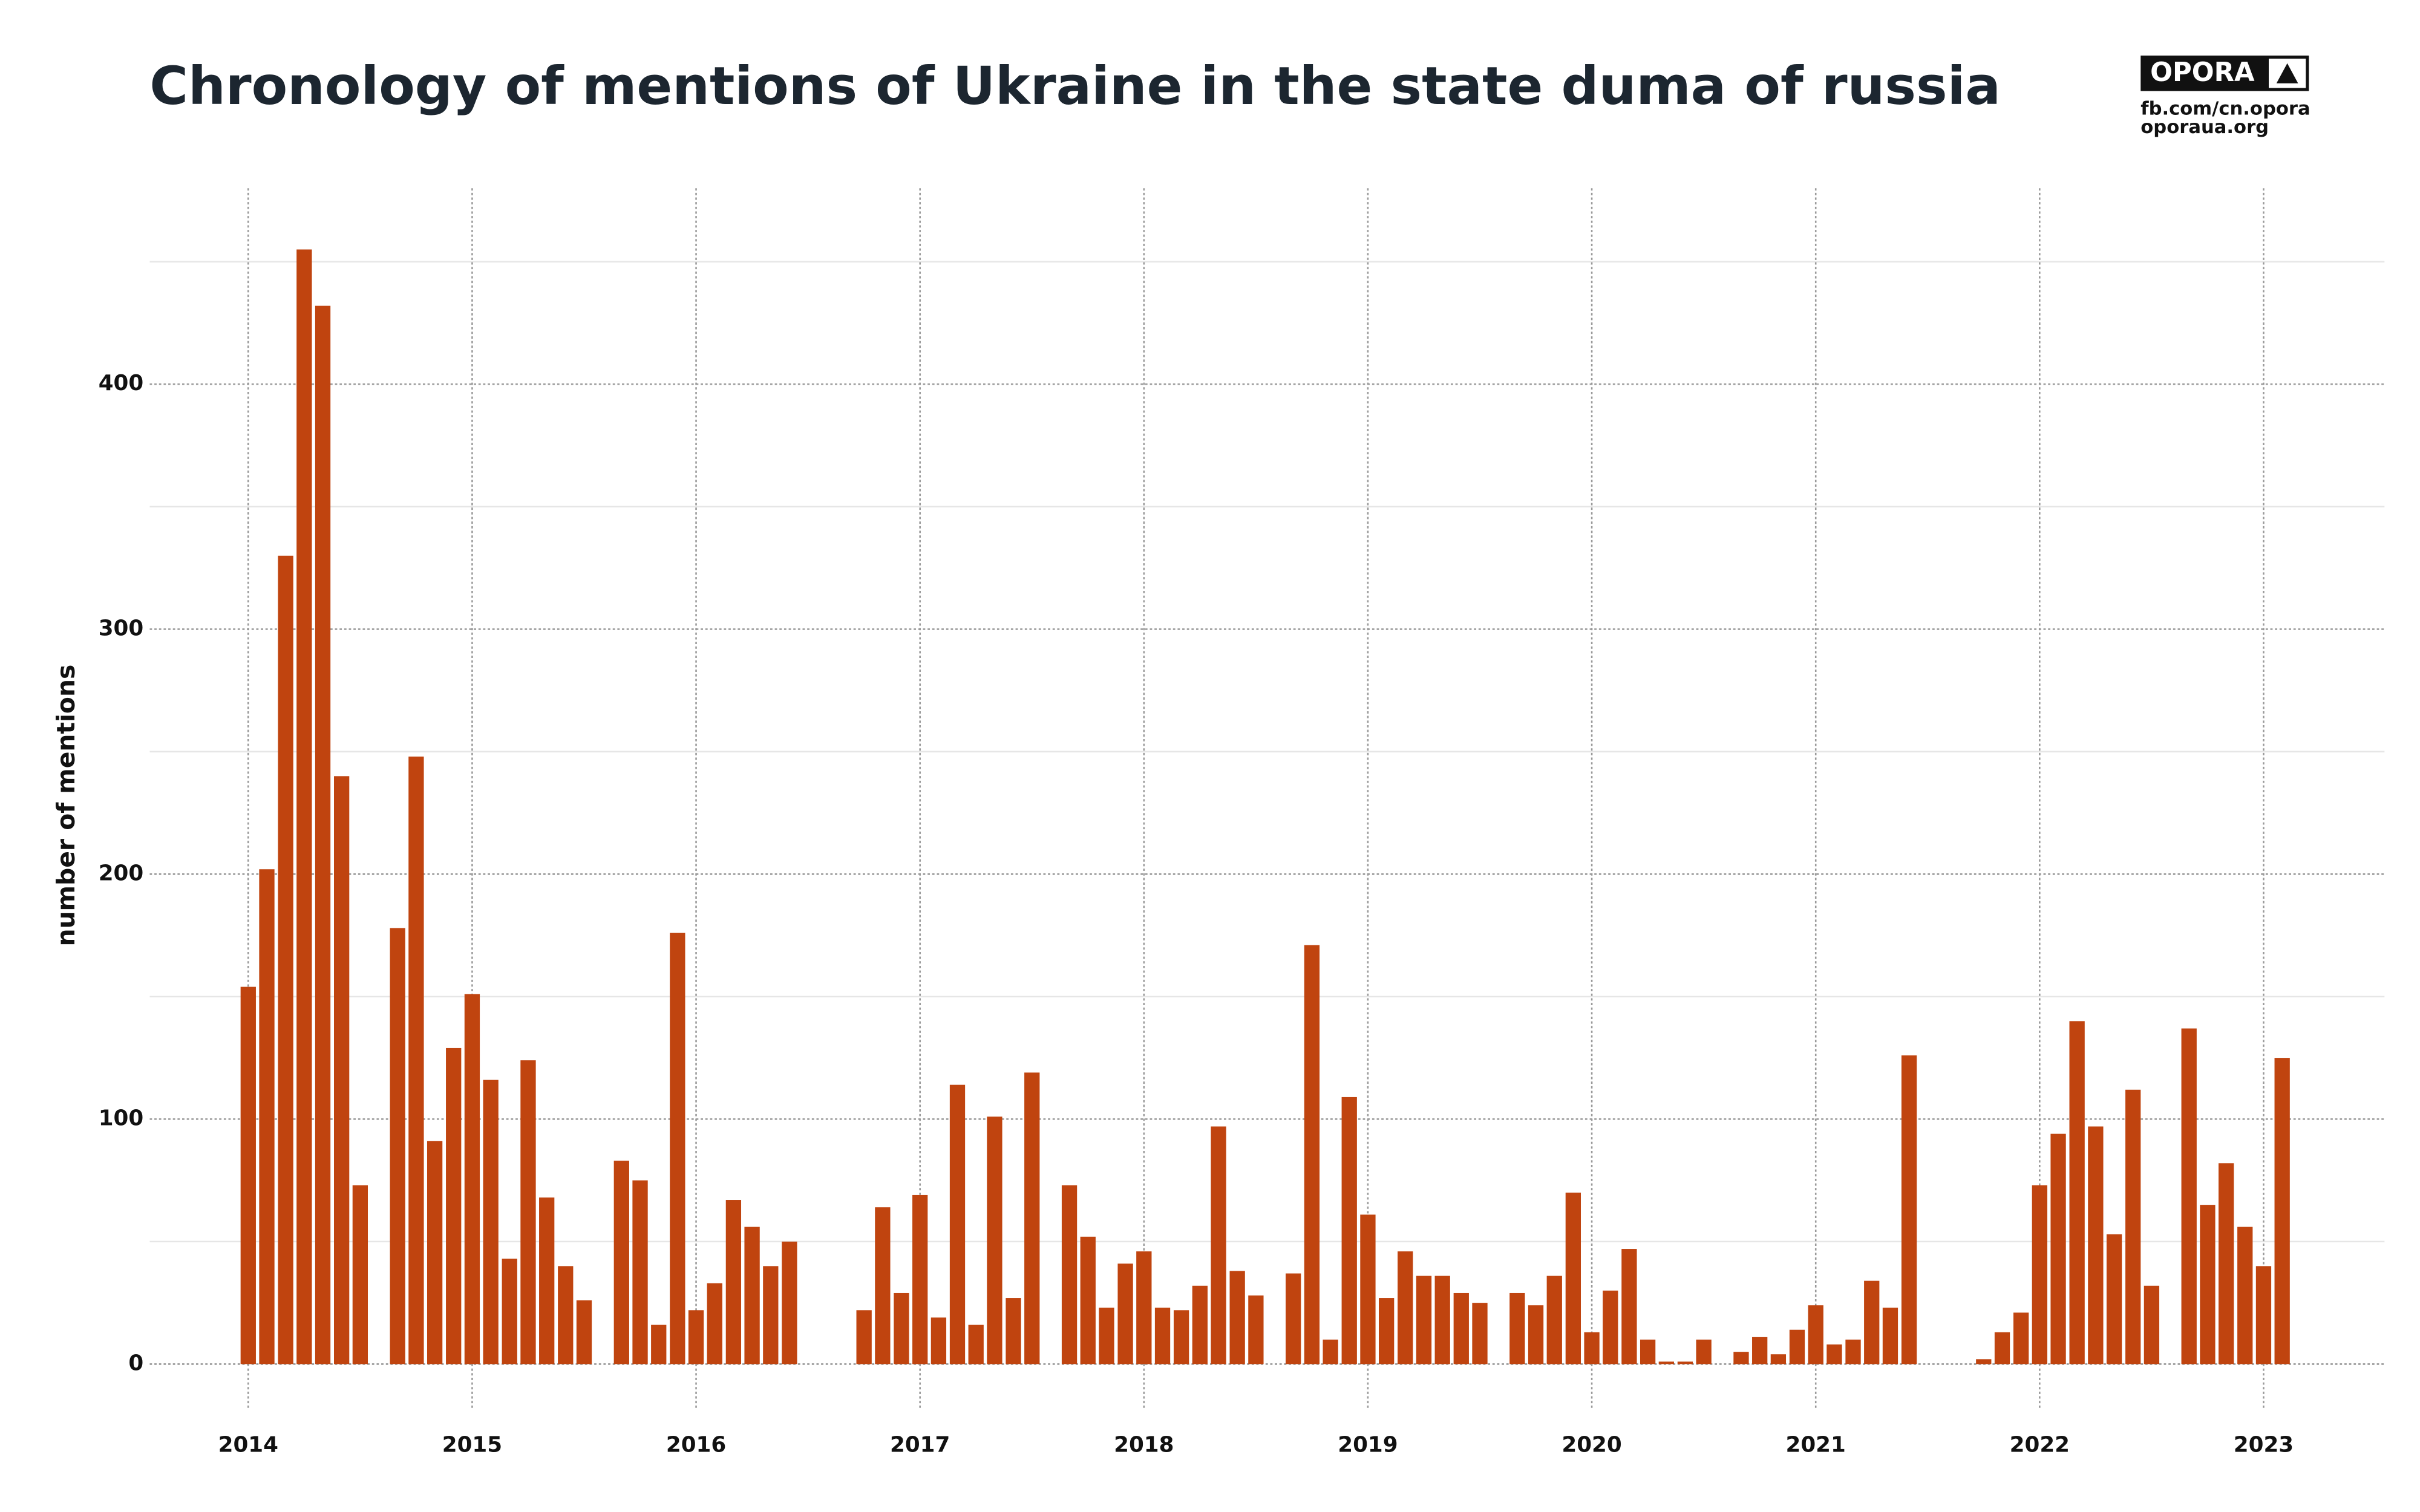 Image resolution: width=2420 pixels, height=1512 pixels. Describe the element at coordinates (65, 806) in the screenshot. I see `y-axis-label: number of mentions` at that location.